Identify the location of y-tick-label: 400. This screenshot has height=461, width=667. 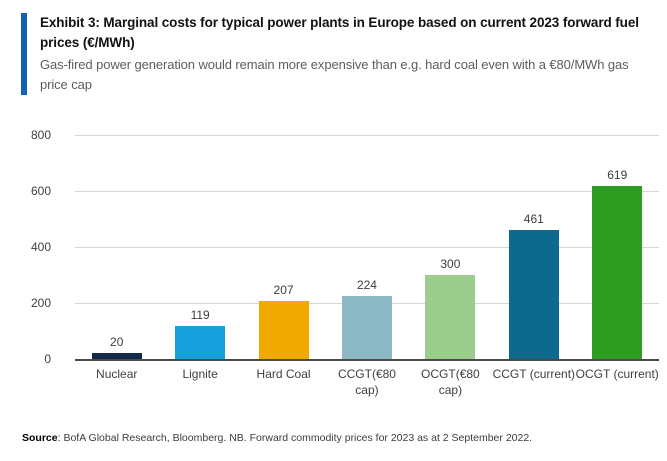
(40, 247).